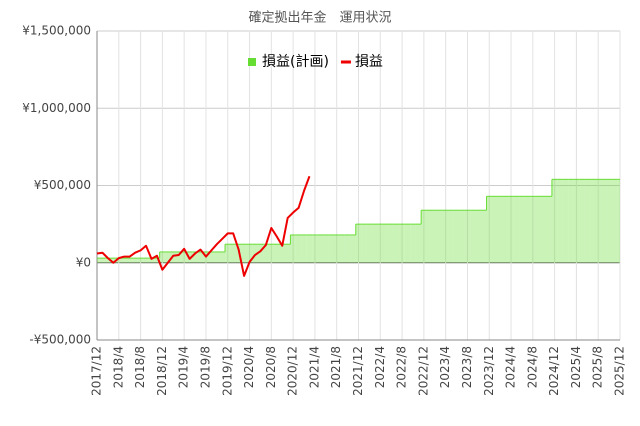 The width and height of the screenshot is (640, 426). I want to click on y-tick-label: -¥500,000, so click(60, 340).